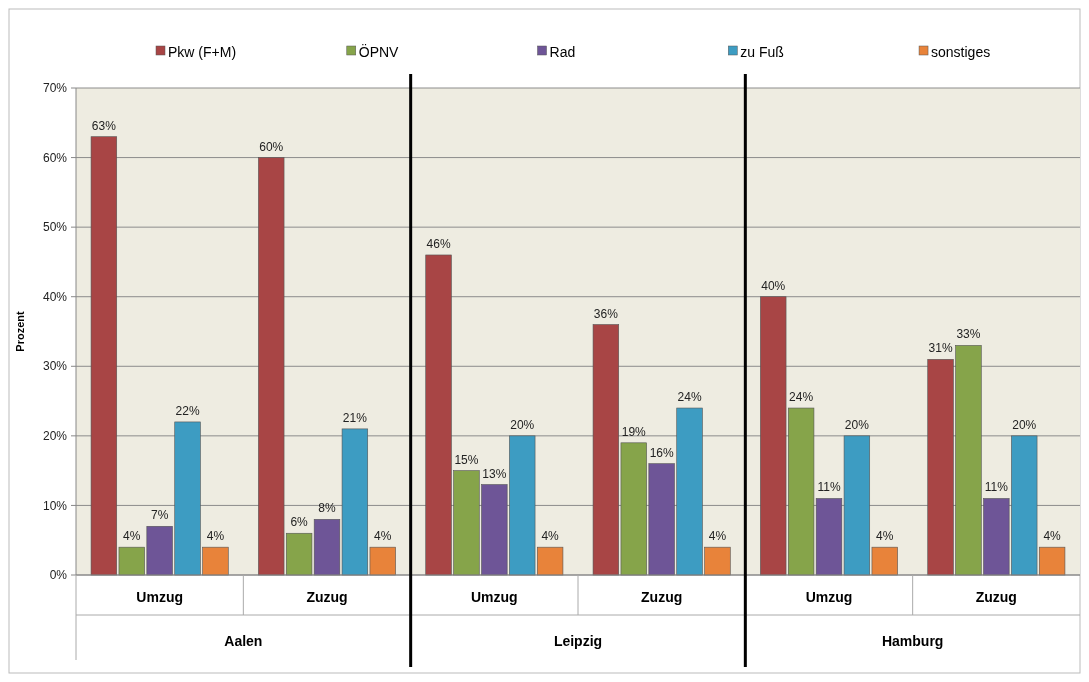 The width and height of the screenshot is (1089, 682). Describe the element at coordinates (58, 575) in the screenshot. I see `y-tick-label: 0%` at that location.